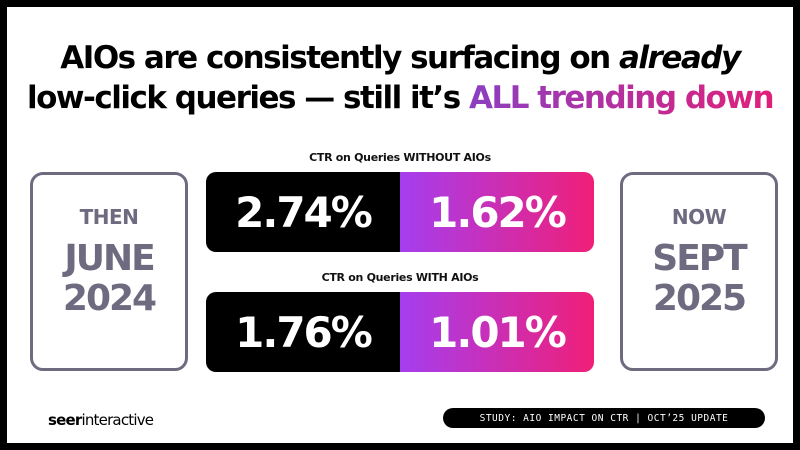  I want to click on value-now: 1.62%, so click(497, 212).